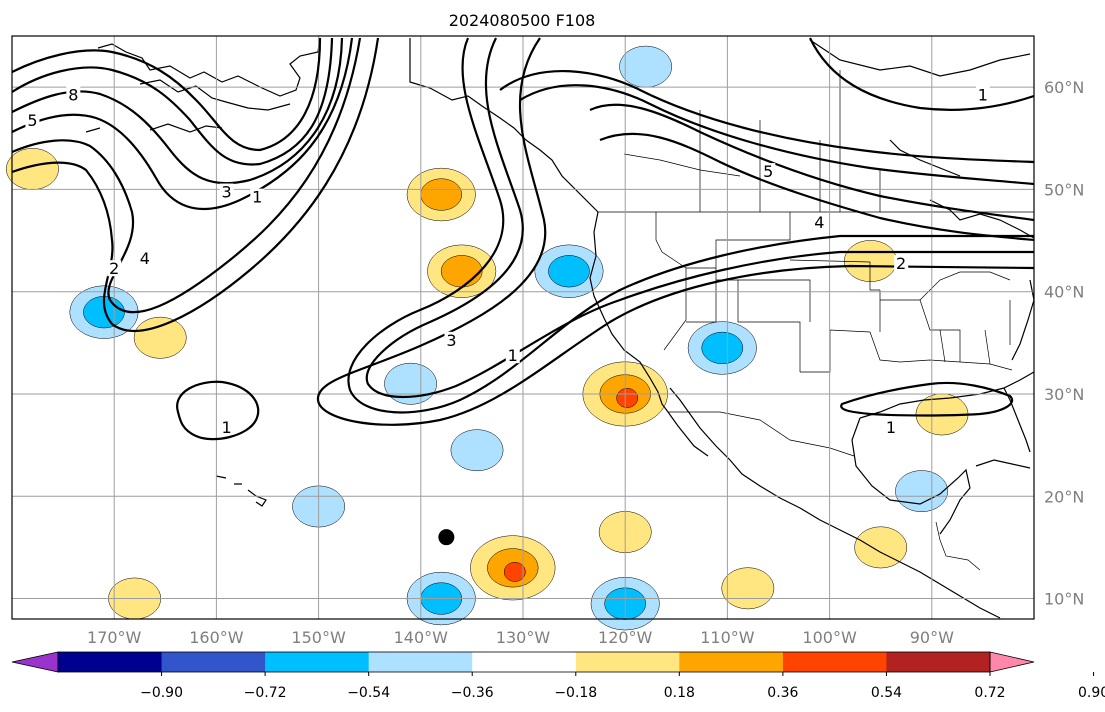 Image resolution: width=1105 pixels, height=712 pixels. What do you see at coordinates (523, 637) in the screenshot?
I see `longitude-tick-label: 130°W` at bounding box center [523, 637].